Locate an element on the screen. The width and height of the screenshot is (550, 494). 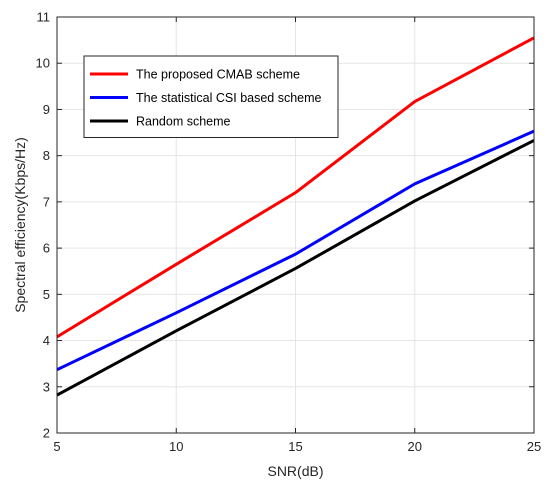
x-axis-label: SNR(dB) is located at coordinates (295, 471).